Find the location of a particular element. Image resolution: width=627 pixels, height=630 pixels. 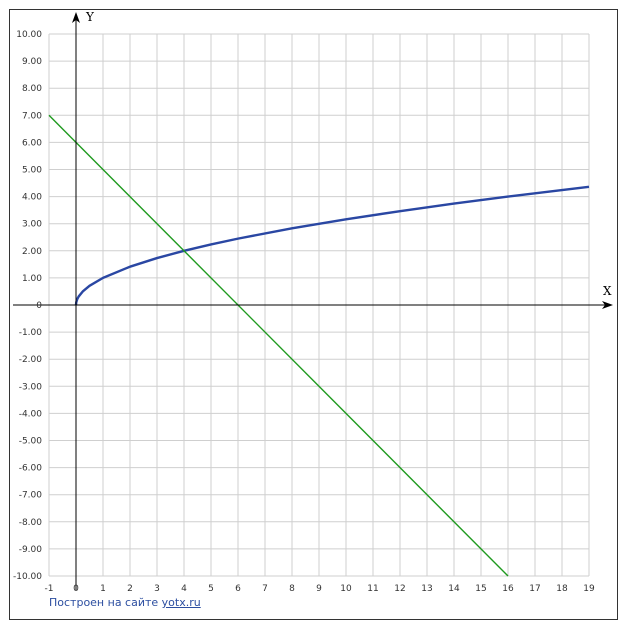

x-tick-label: 1 is located at coordinates (103, 589).